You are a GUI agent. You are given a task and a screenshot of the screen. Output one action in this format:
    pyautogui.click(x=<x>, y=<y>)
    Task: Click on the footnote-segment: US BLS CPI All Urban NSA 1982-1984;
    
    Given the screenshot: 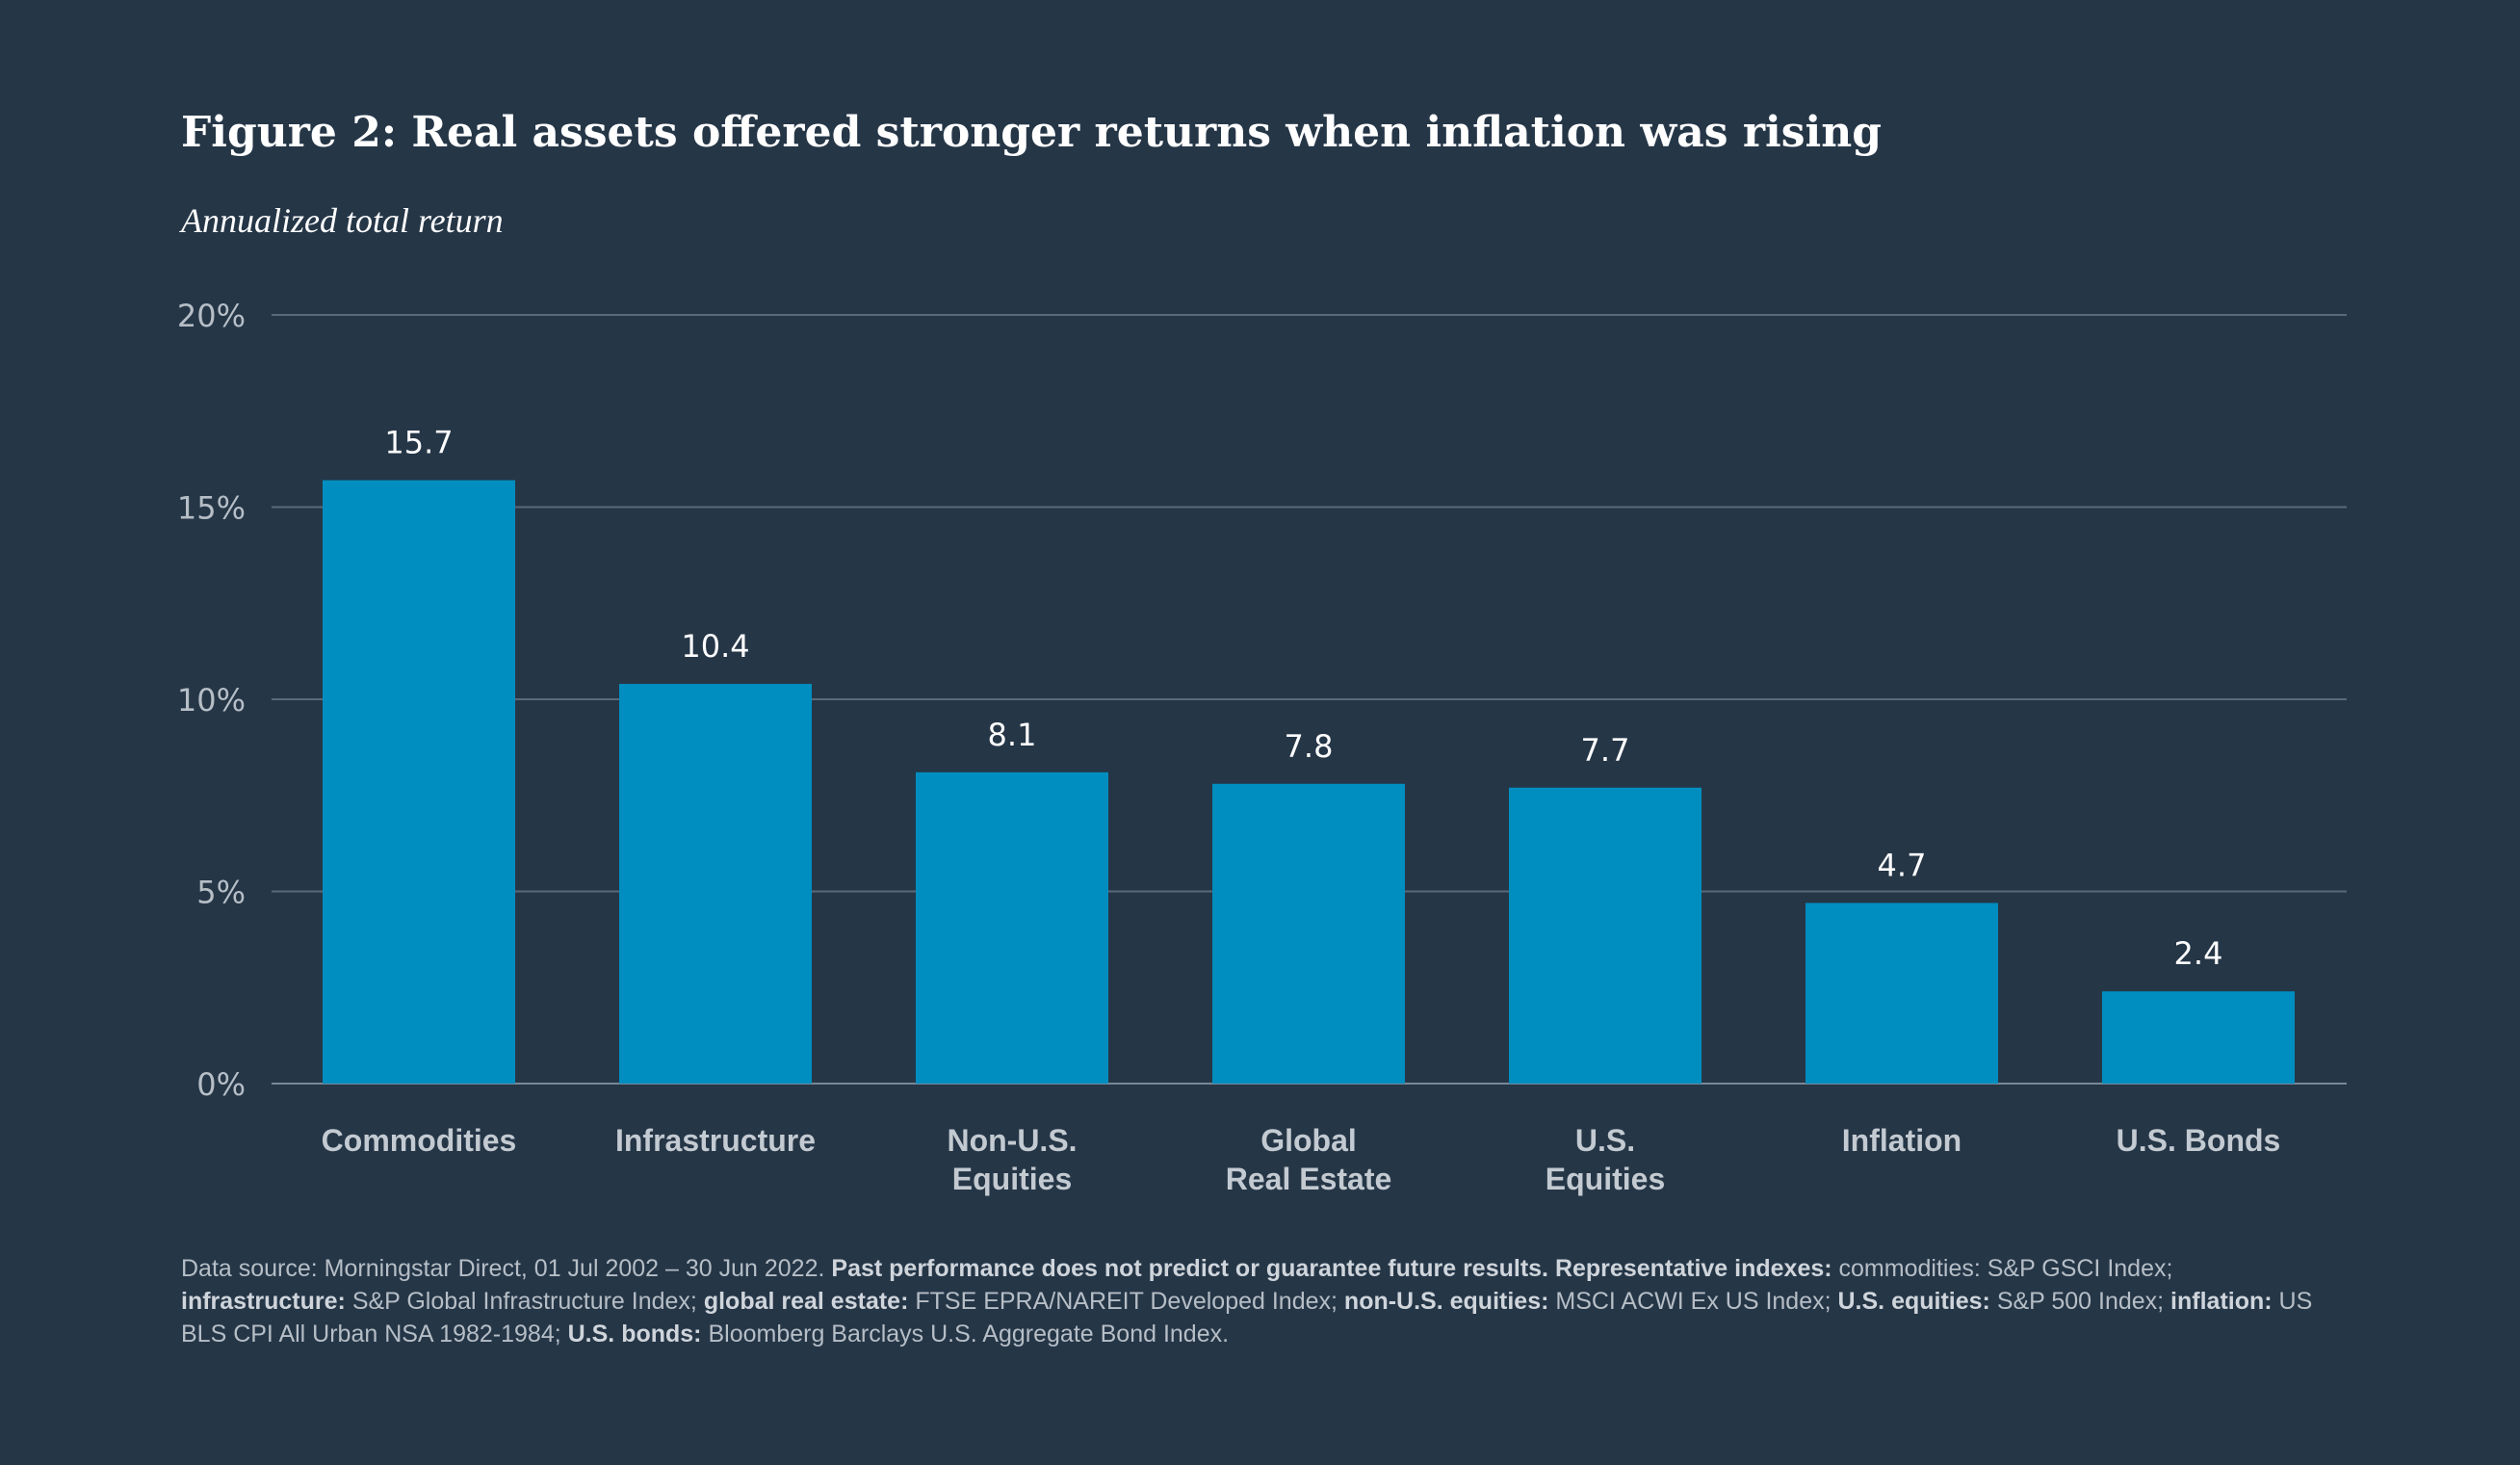 What is the action you would take?
    pyautogui.click(x=1247, y=1317)
    